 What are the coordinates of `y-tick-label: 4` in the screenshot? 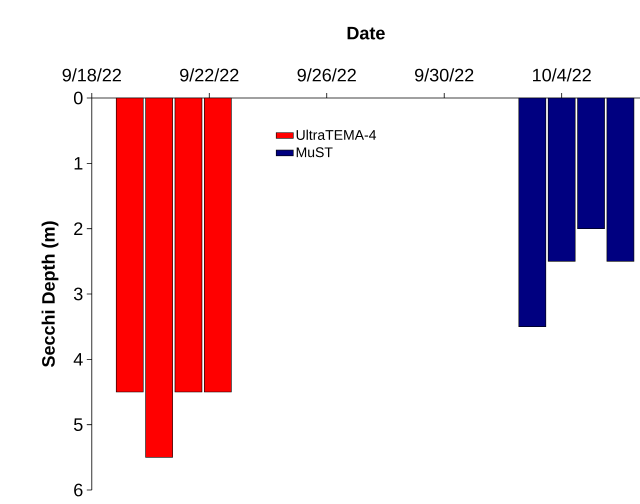 It's located at (78, 359).